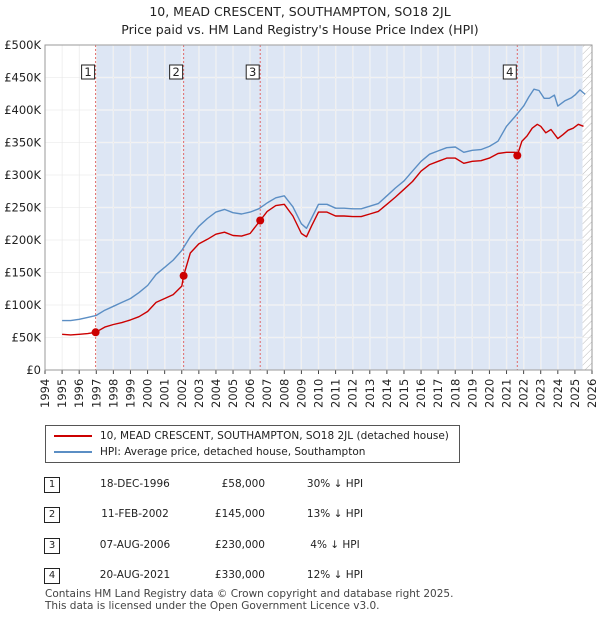 Image resolution: width=600 pixels, height=620 pixels. I want to click on transaction-number: 1, so click(52, 485).